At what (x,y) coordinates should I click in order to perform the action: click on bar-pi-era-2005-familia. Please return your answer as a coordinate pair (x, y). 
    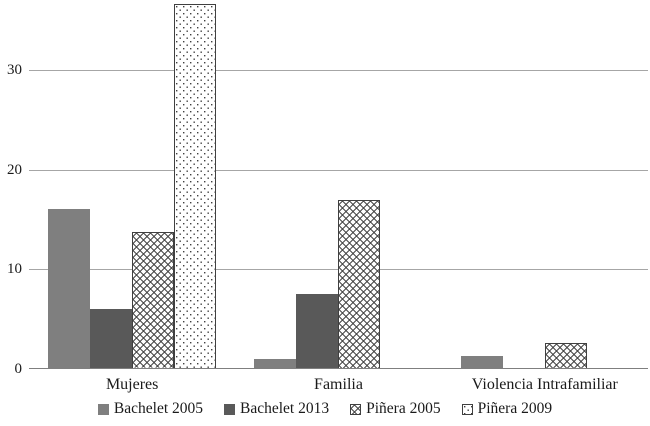
    Looking at the image, I should click on (359, 284).